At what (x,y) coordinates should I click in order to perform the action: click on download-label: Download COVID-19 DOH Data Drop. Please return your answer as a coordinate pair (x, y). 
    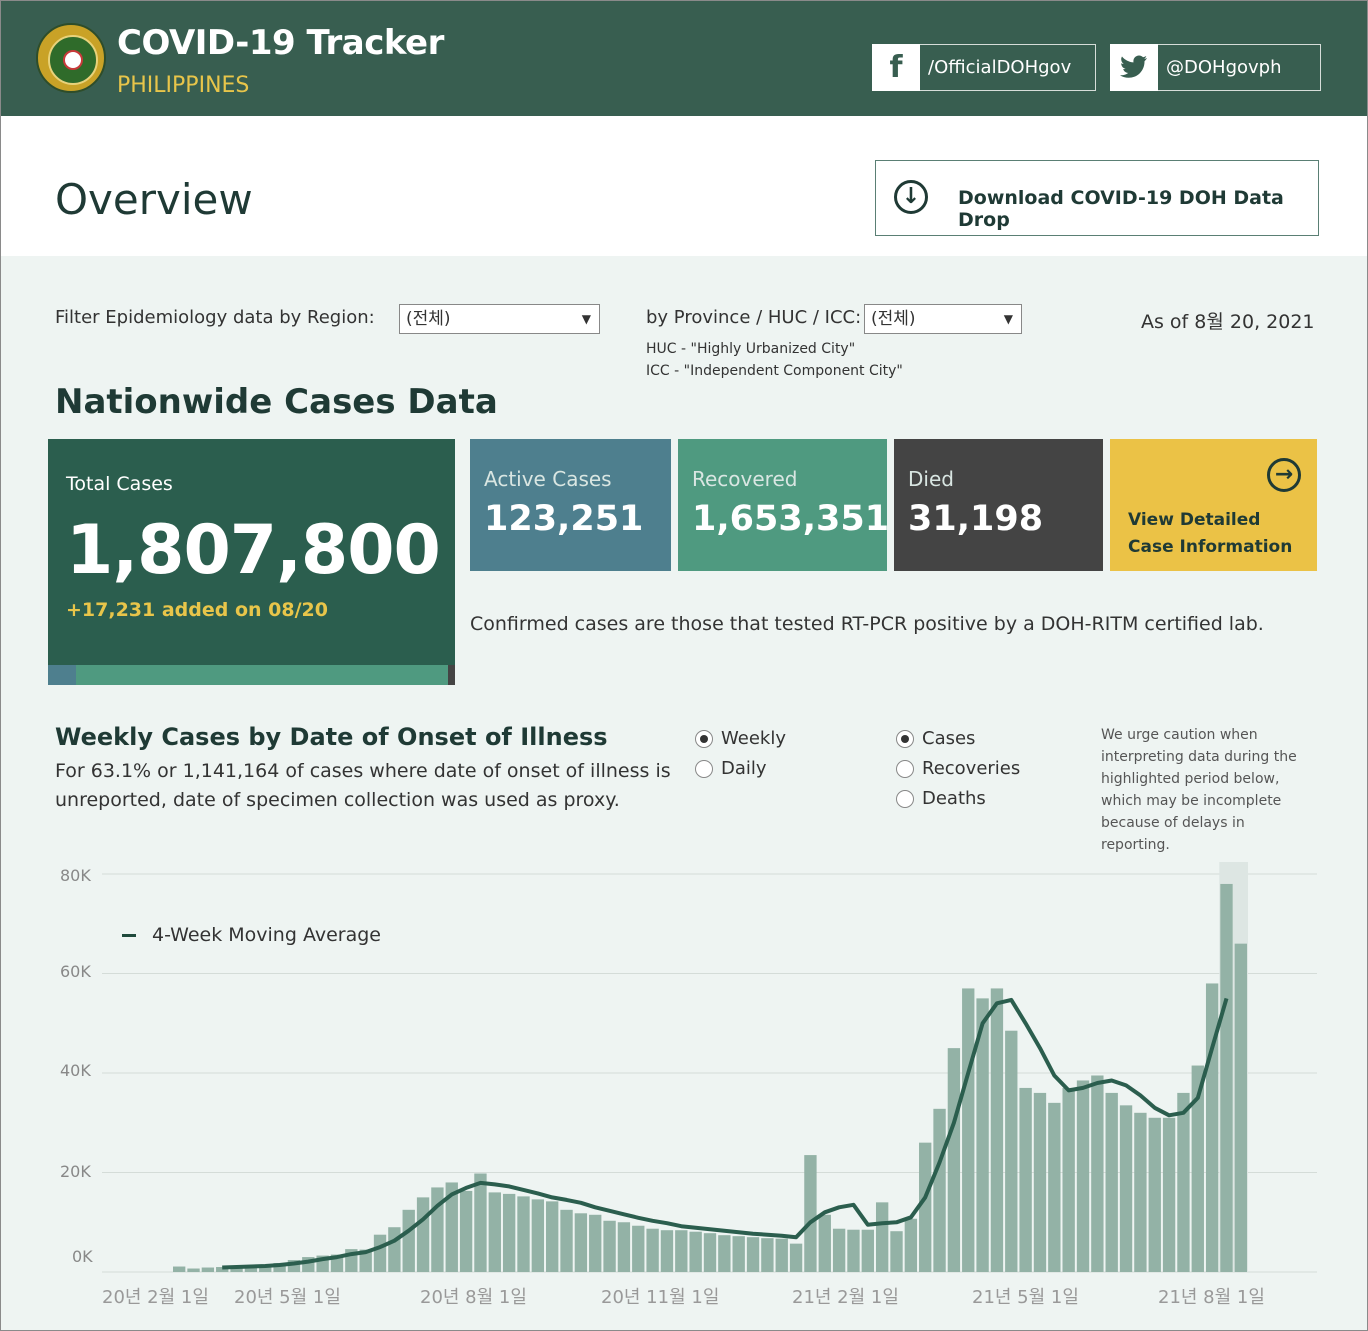
    Looking at the image, I should click on (1121, 209).